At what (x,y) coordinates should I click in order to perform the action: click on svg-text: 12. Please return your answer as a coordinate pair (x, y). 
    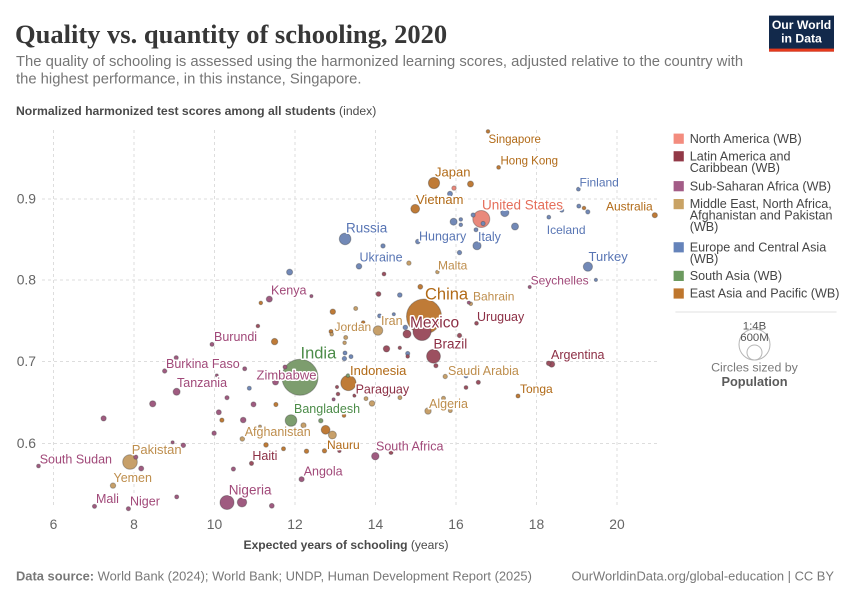
    Looking at the image, I should click on (295, 524).